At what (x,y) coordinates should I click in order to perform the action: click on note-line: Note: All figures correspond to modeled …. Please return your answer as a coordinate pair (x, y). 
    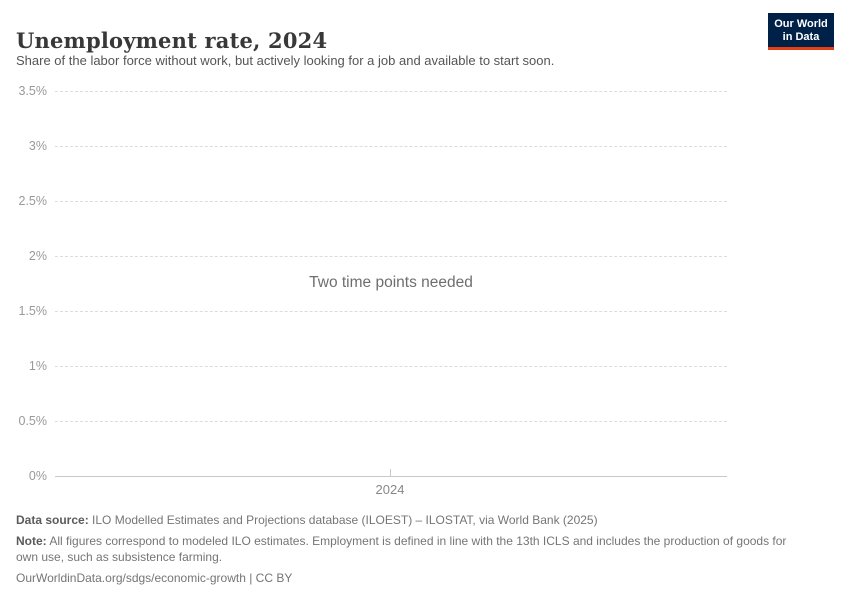
    Looking at the image, I should click on (407, 549).